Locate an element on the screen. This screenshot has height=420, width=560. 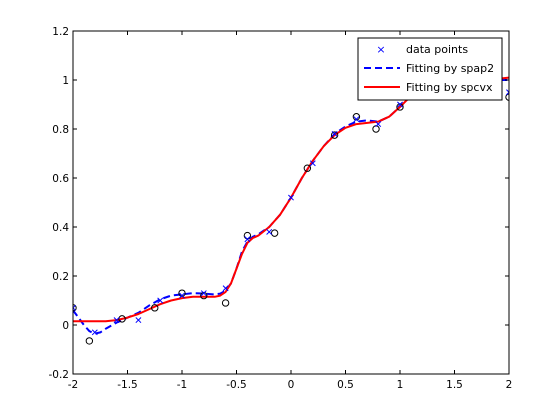
y-tick-label: 1.2 is located at coordinates (60, 32).